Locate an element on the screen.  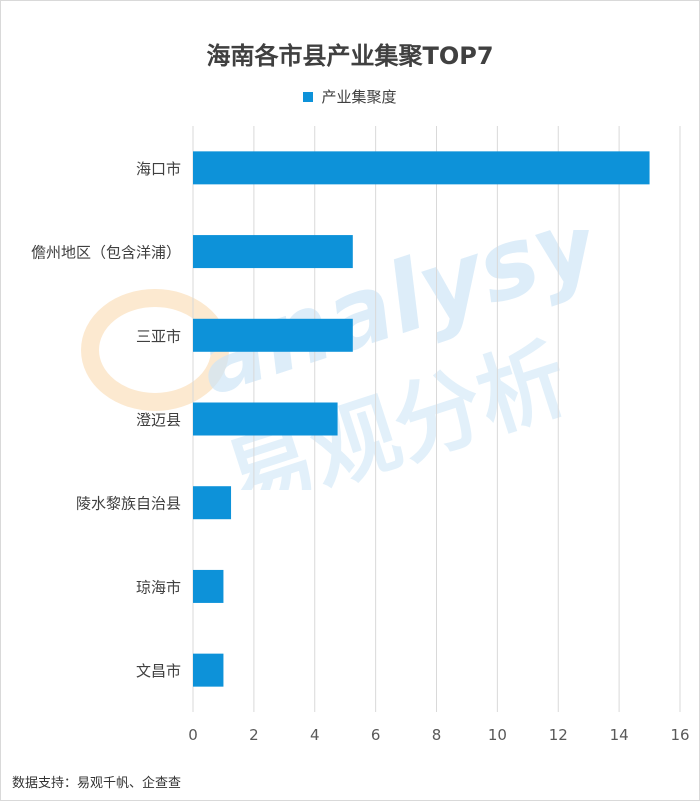
x-tick-label: 12 is located at coordinates (558, 735).